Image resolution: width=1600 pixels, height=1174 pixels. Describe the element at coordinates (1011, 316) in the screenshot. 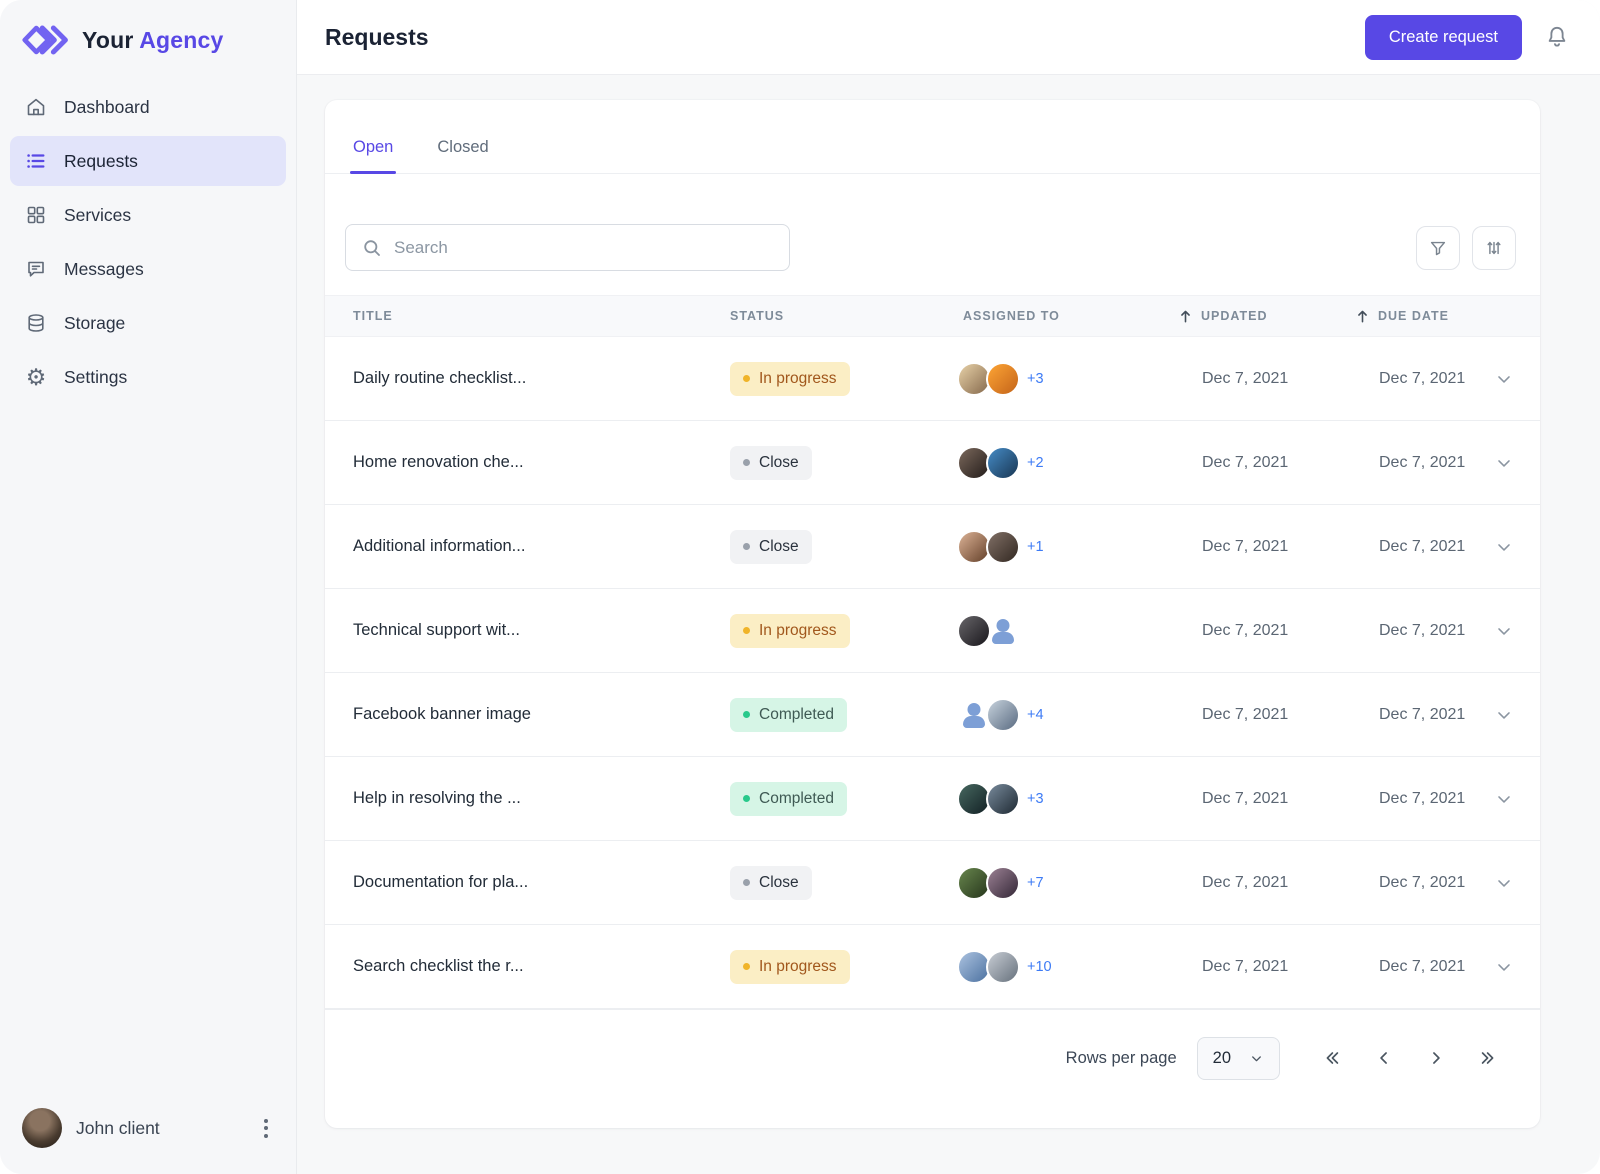

I see `column-assigned: ASSIGNED TO` at that location.